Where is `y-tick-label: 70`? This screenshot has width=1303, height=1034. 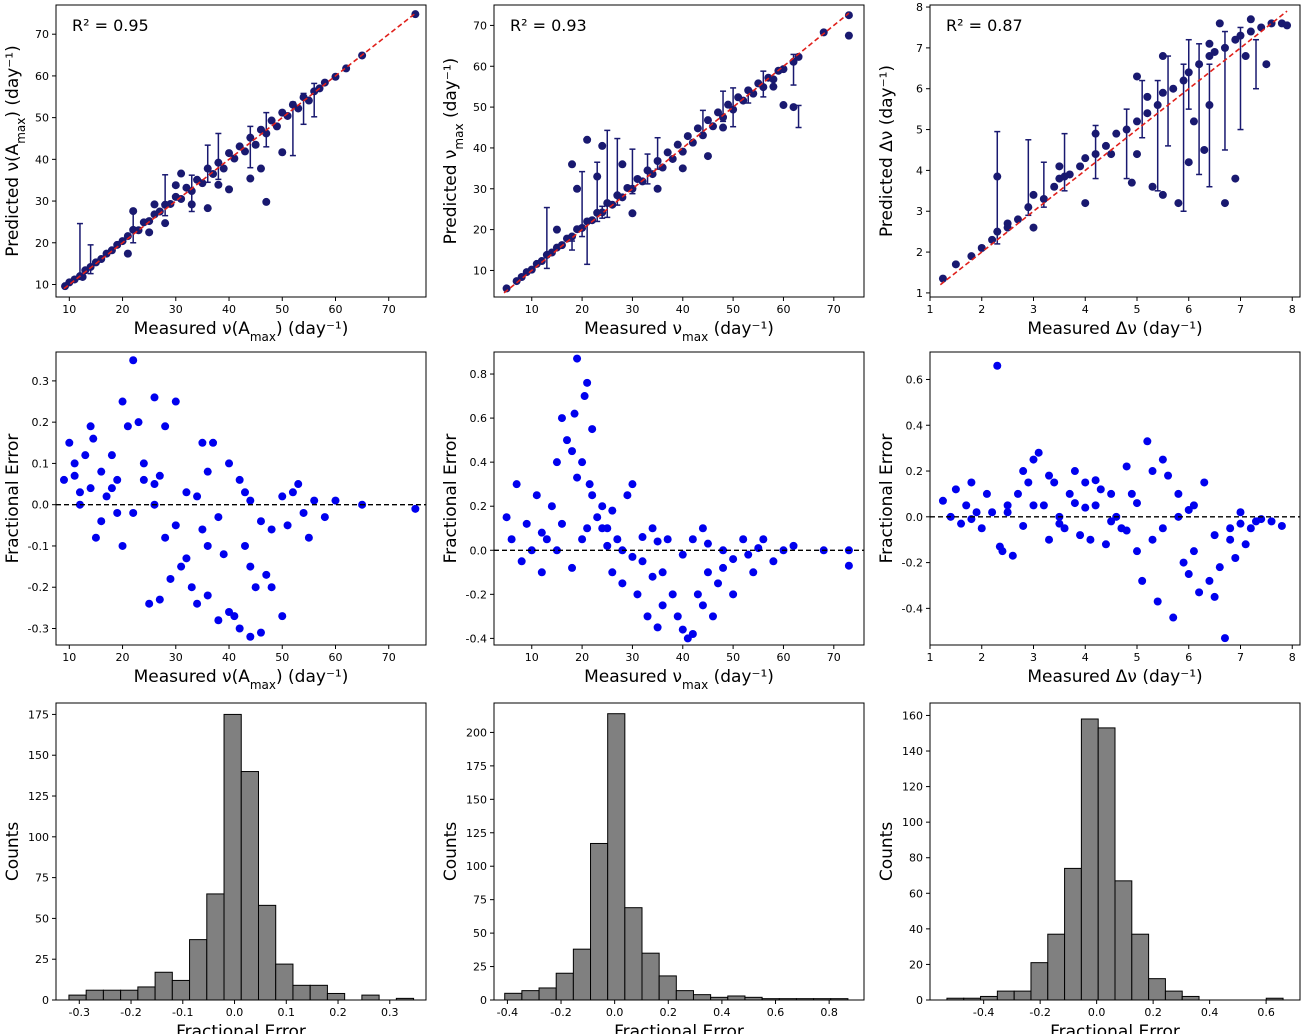 y-tick-label: 70 is located at coordinates (480, 25).